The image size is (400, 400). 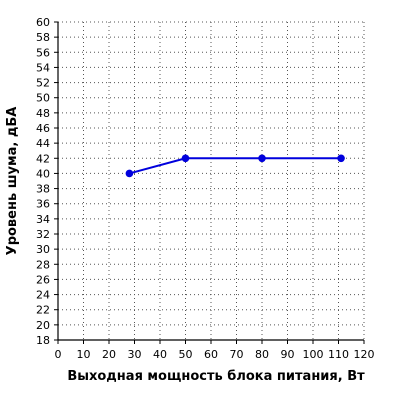 I want to click on y-tick-label: 54, so click(x=43, y=67).